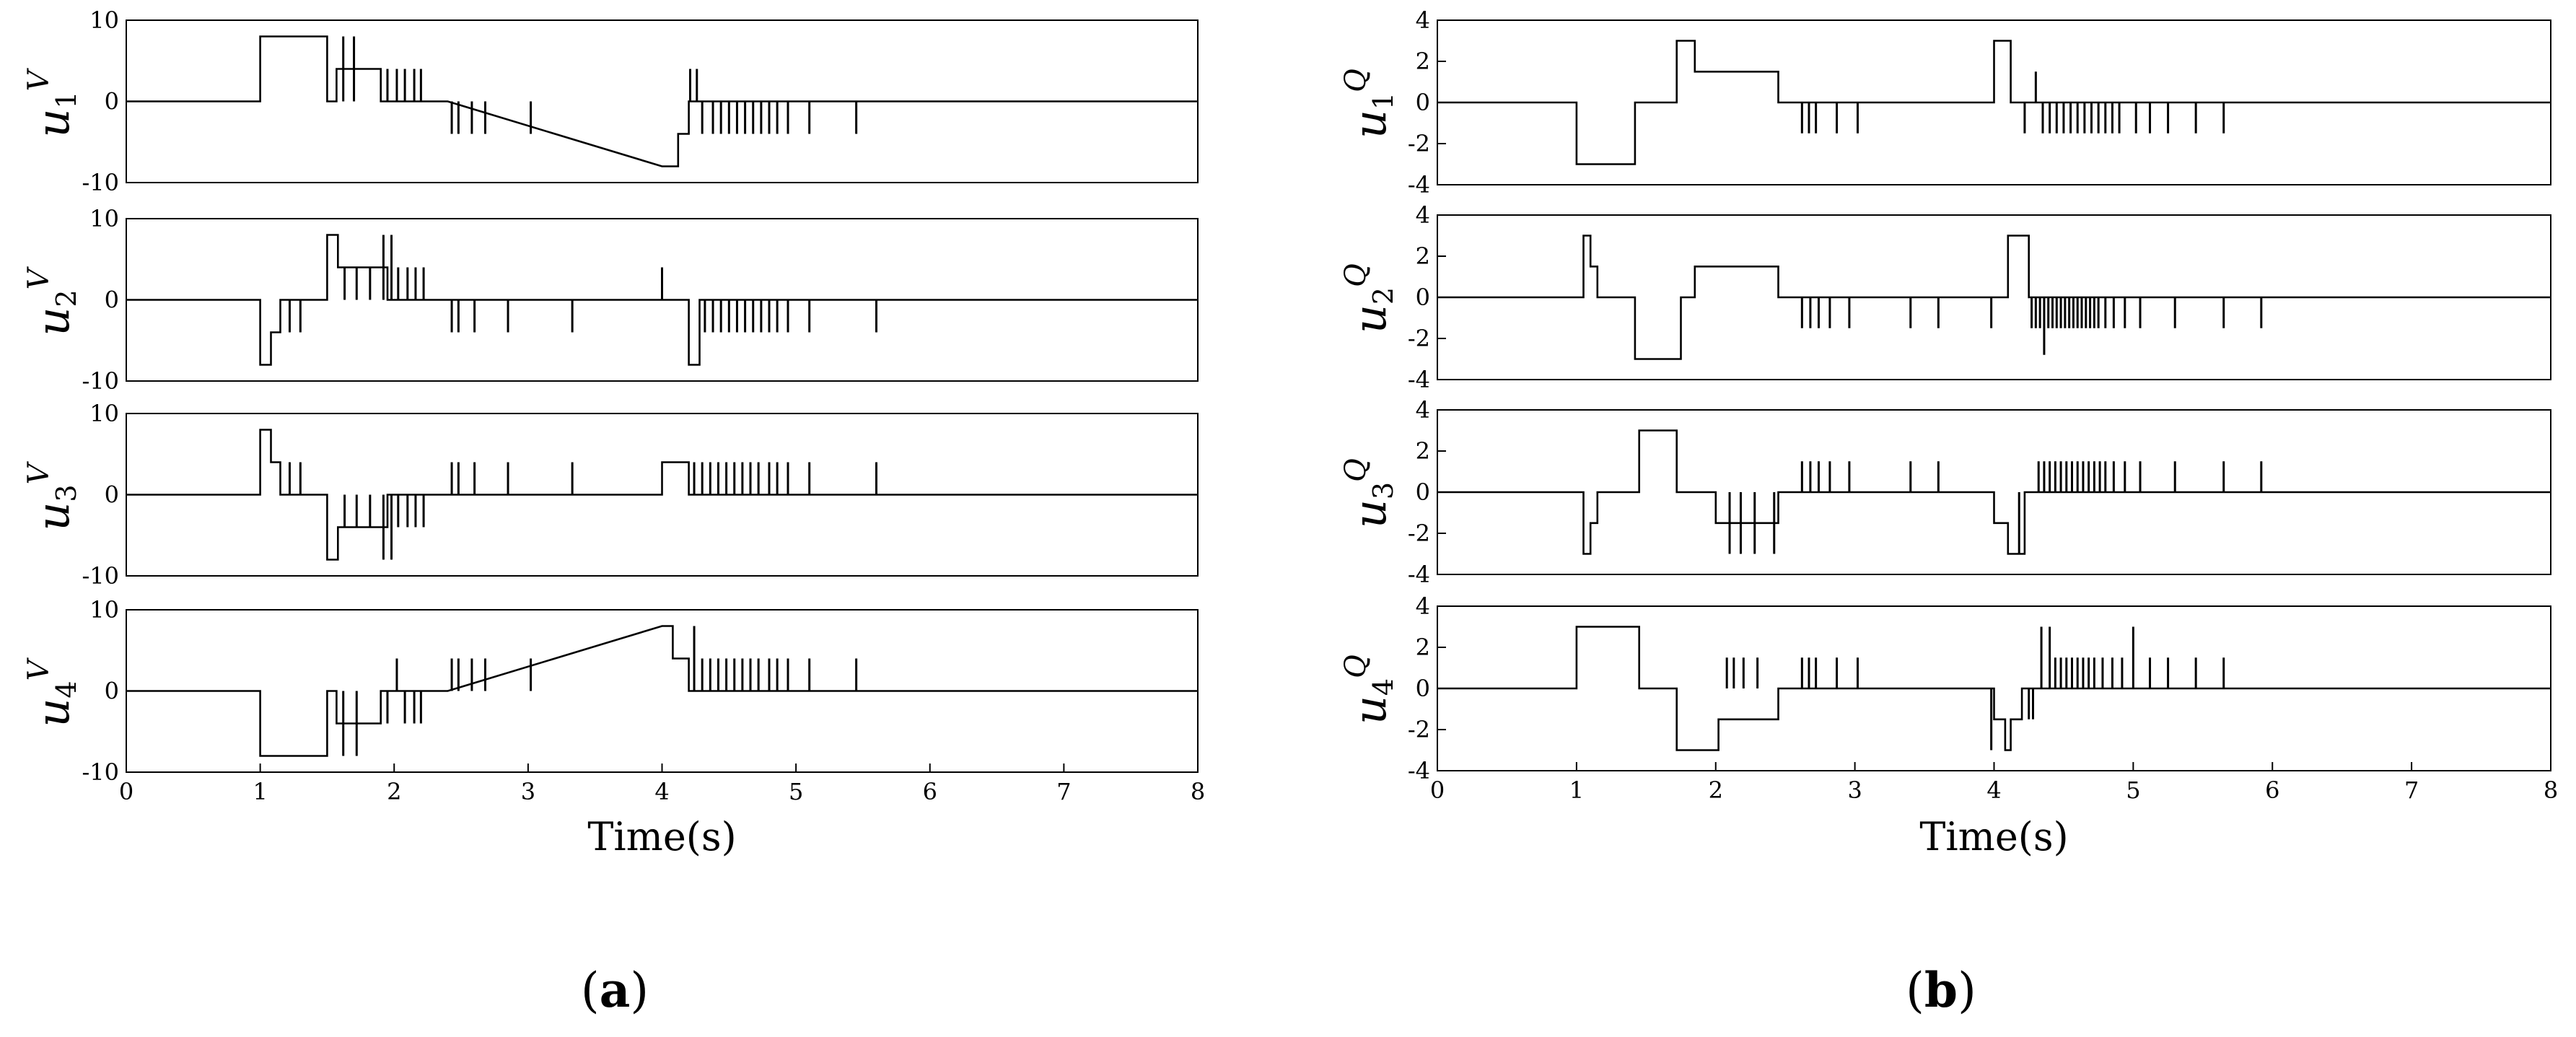 Image resolution: width=2576 pixels, height=1037 pixels. What do you see at coordinates (1941, 990) in the screenshot?
I see `panel-label-letter: b` at bounding box center [1941, 990].